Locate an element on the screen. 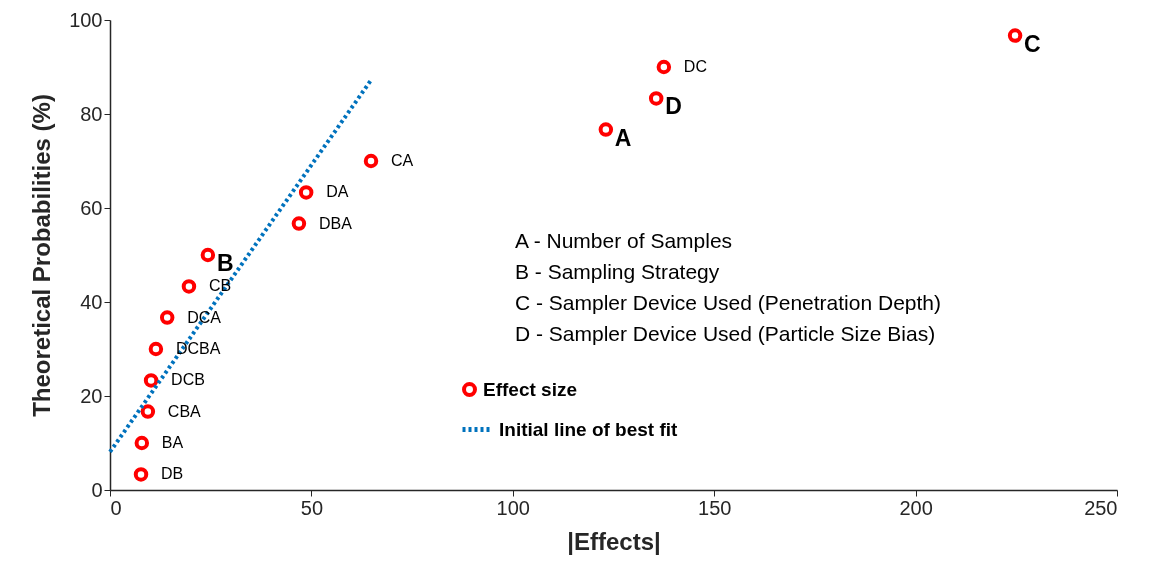 The height and width of the screenshot is (583, 1159). annotation: BA is located at coordinates (172, 442).